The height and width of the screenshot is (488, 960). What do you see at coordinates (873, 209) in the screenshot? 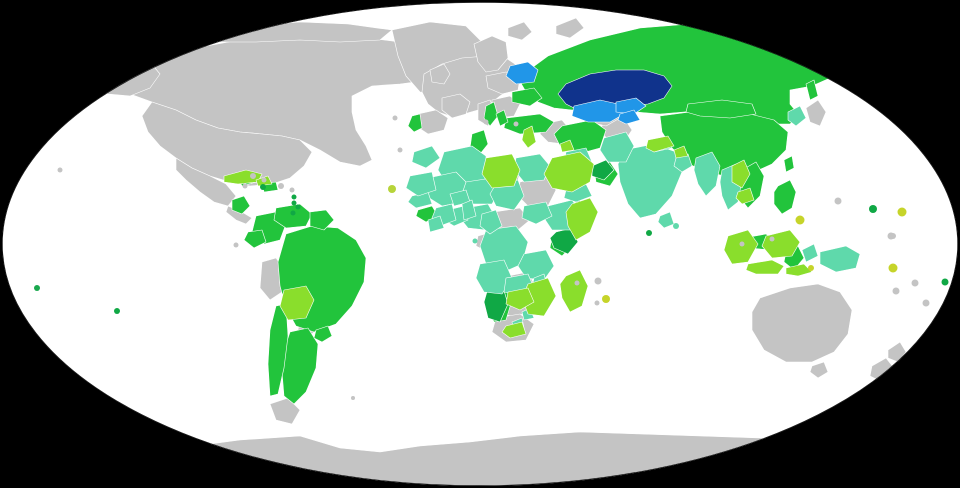
I see `island-dot-micronesia` at bounding box center [873, 209].